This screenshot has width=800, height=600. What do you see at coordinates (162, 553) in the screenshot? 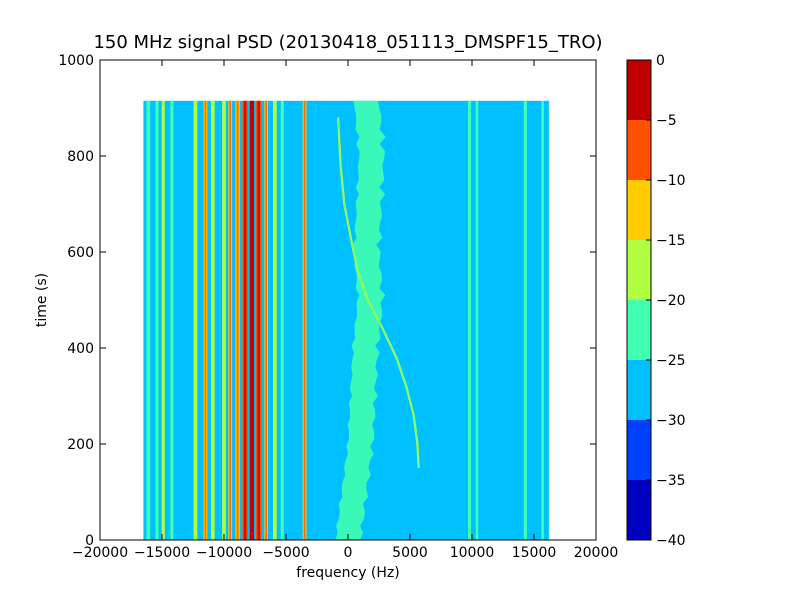
I see `x-tick-label: −15000` at bounding box center [162, 553].